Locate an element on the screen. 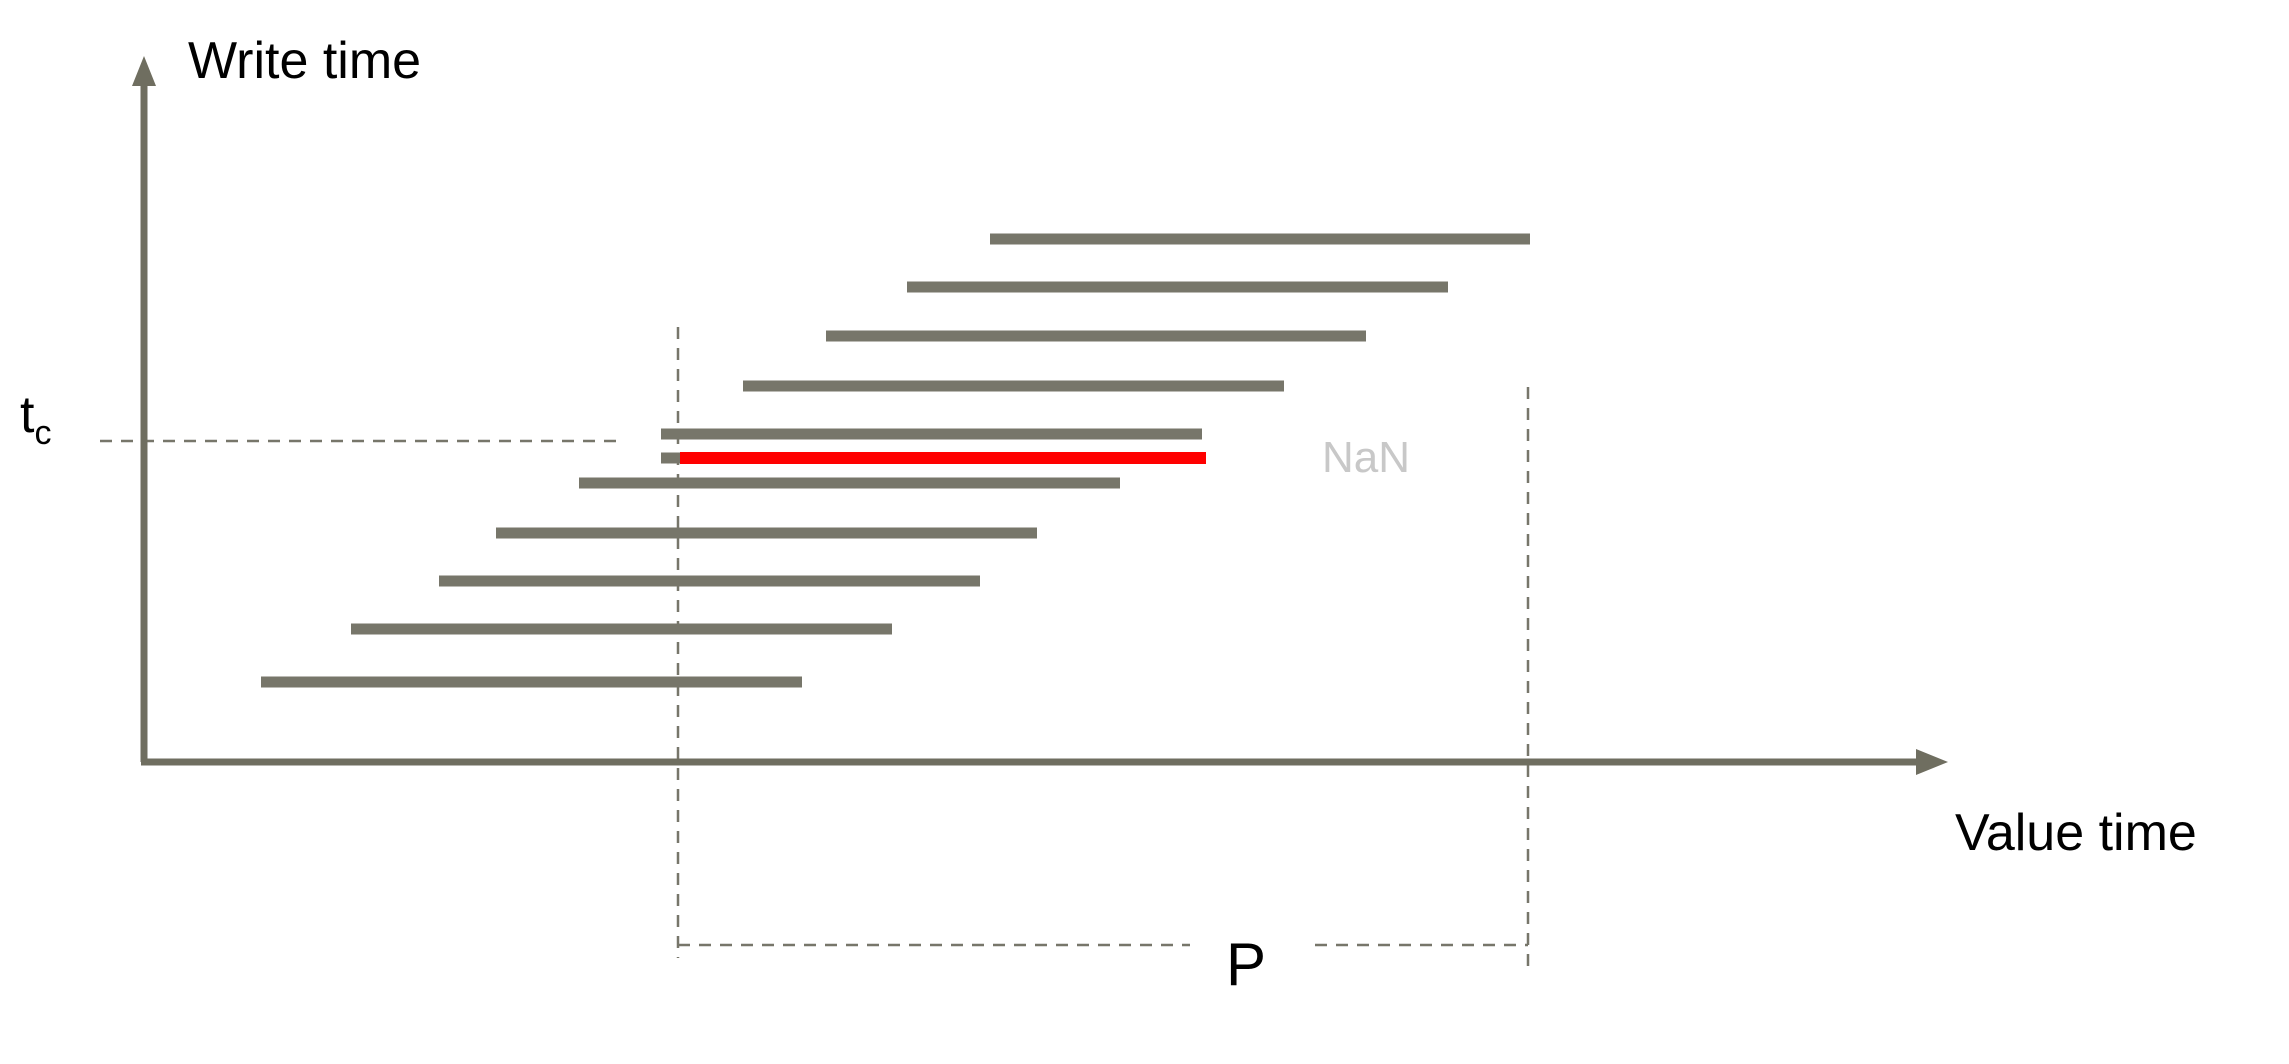 Image resolution: width=2289 pixels, height=1064 pixels. tc-label-subscript: c is located at coordinates (42, 433).